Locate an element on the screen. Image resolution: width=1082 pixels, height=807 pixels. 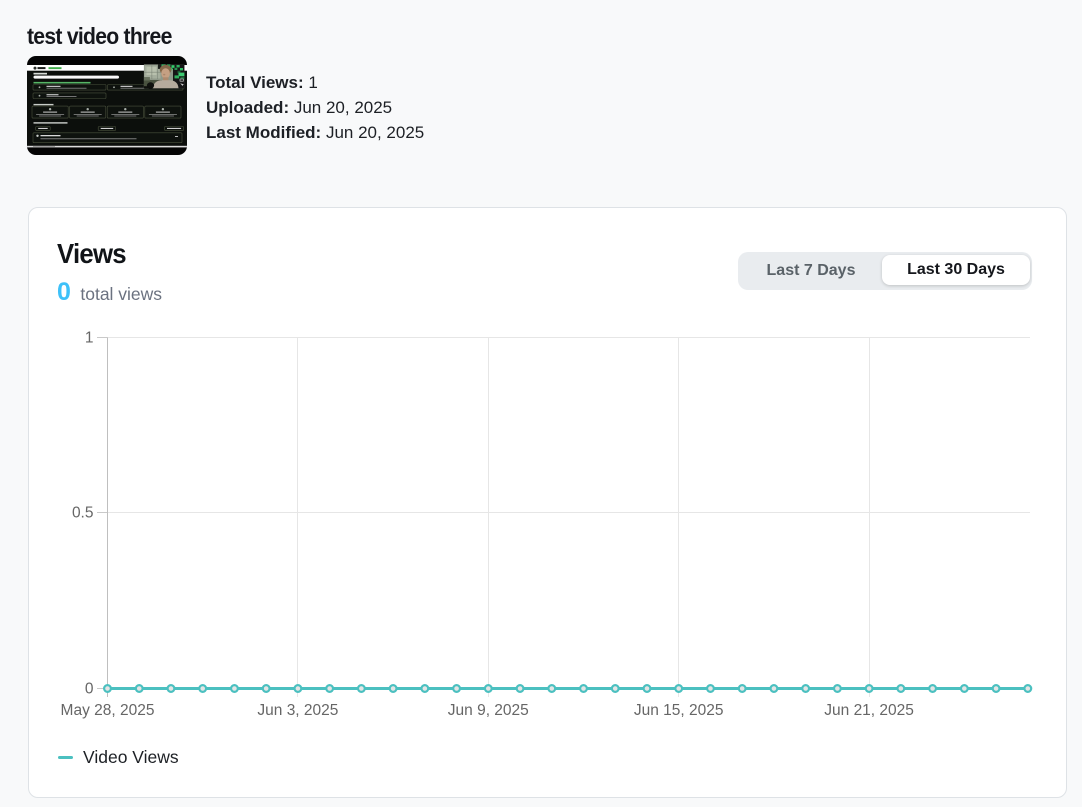
svg-text: Jun 15, 2025 is located at coordinates (679, 710).